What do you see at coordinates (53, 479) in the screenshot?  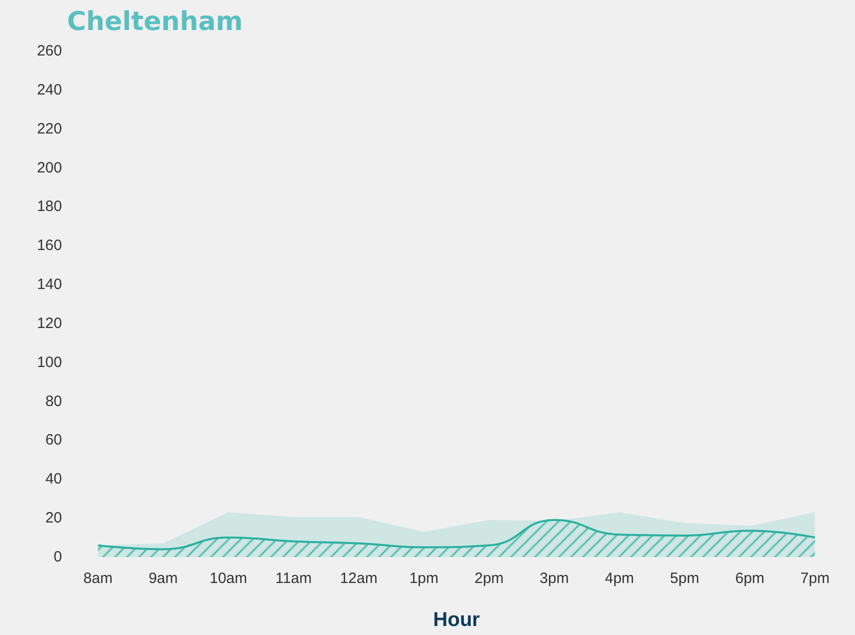 I see `y-tick-label: 40` at bounding box center [53, 479].